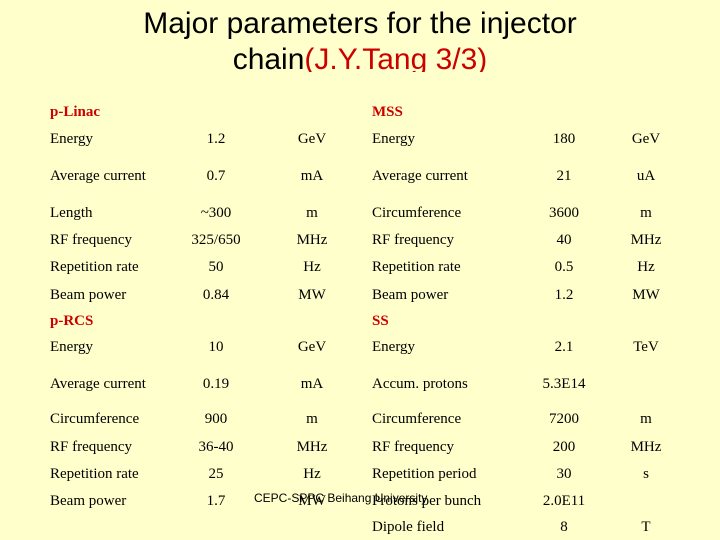  What do you see at coordinates (216, 384) in the screenshot?
I see `left-value: 0.19` at bounding box center [216, 384].